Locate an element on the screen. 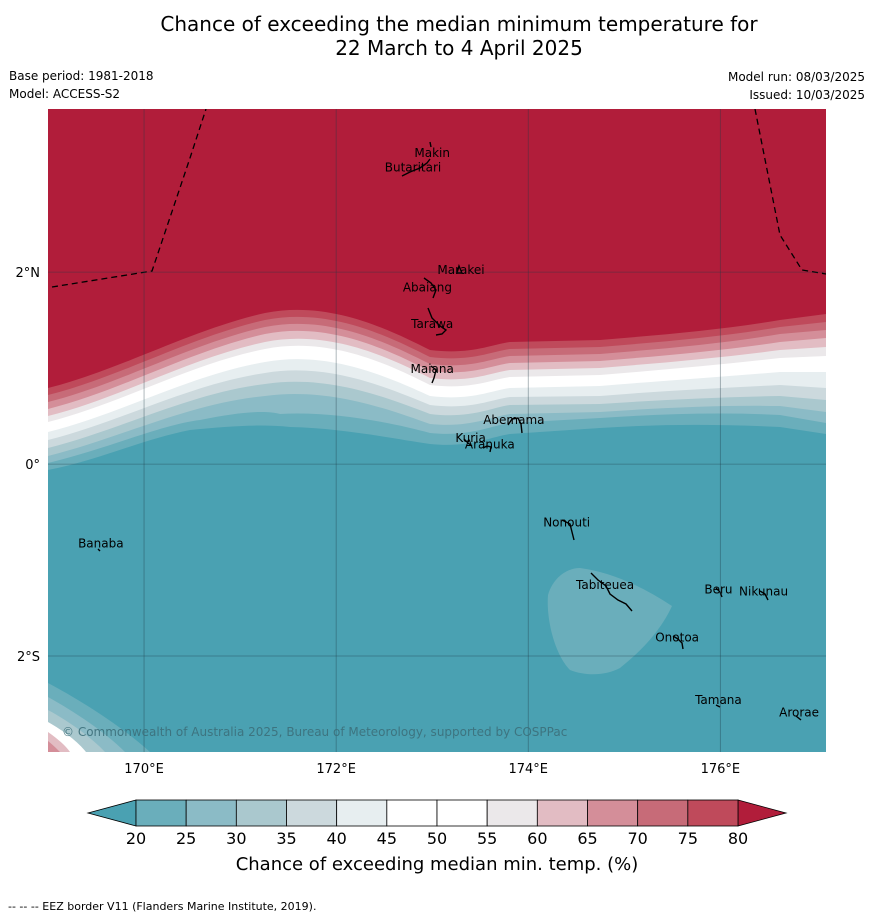 The width and height of the screenshot is (873, 919). island-label-marakei: Marakei is located at coordinates (460, 270).